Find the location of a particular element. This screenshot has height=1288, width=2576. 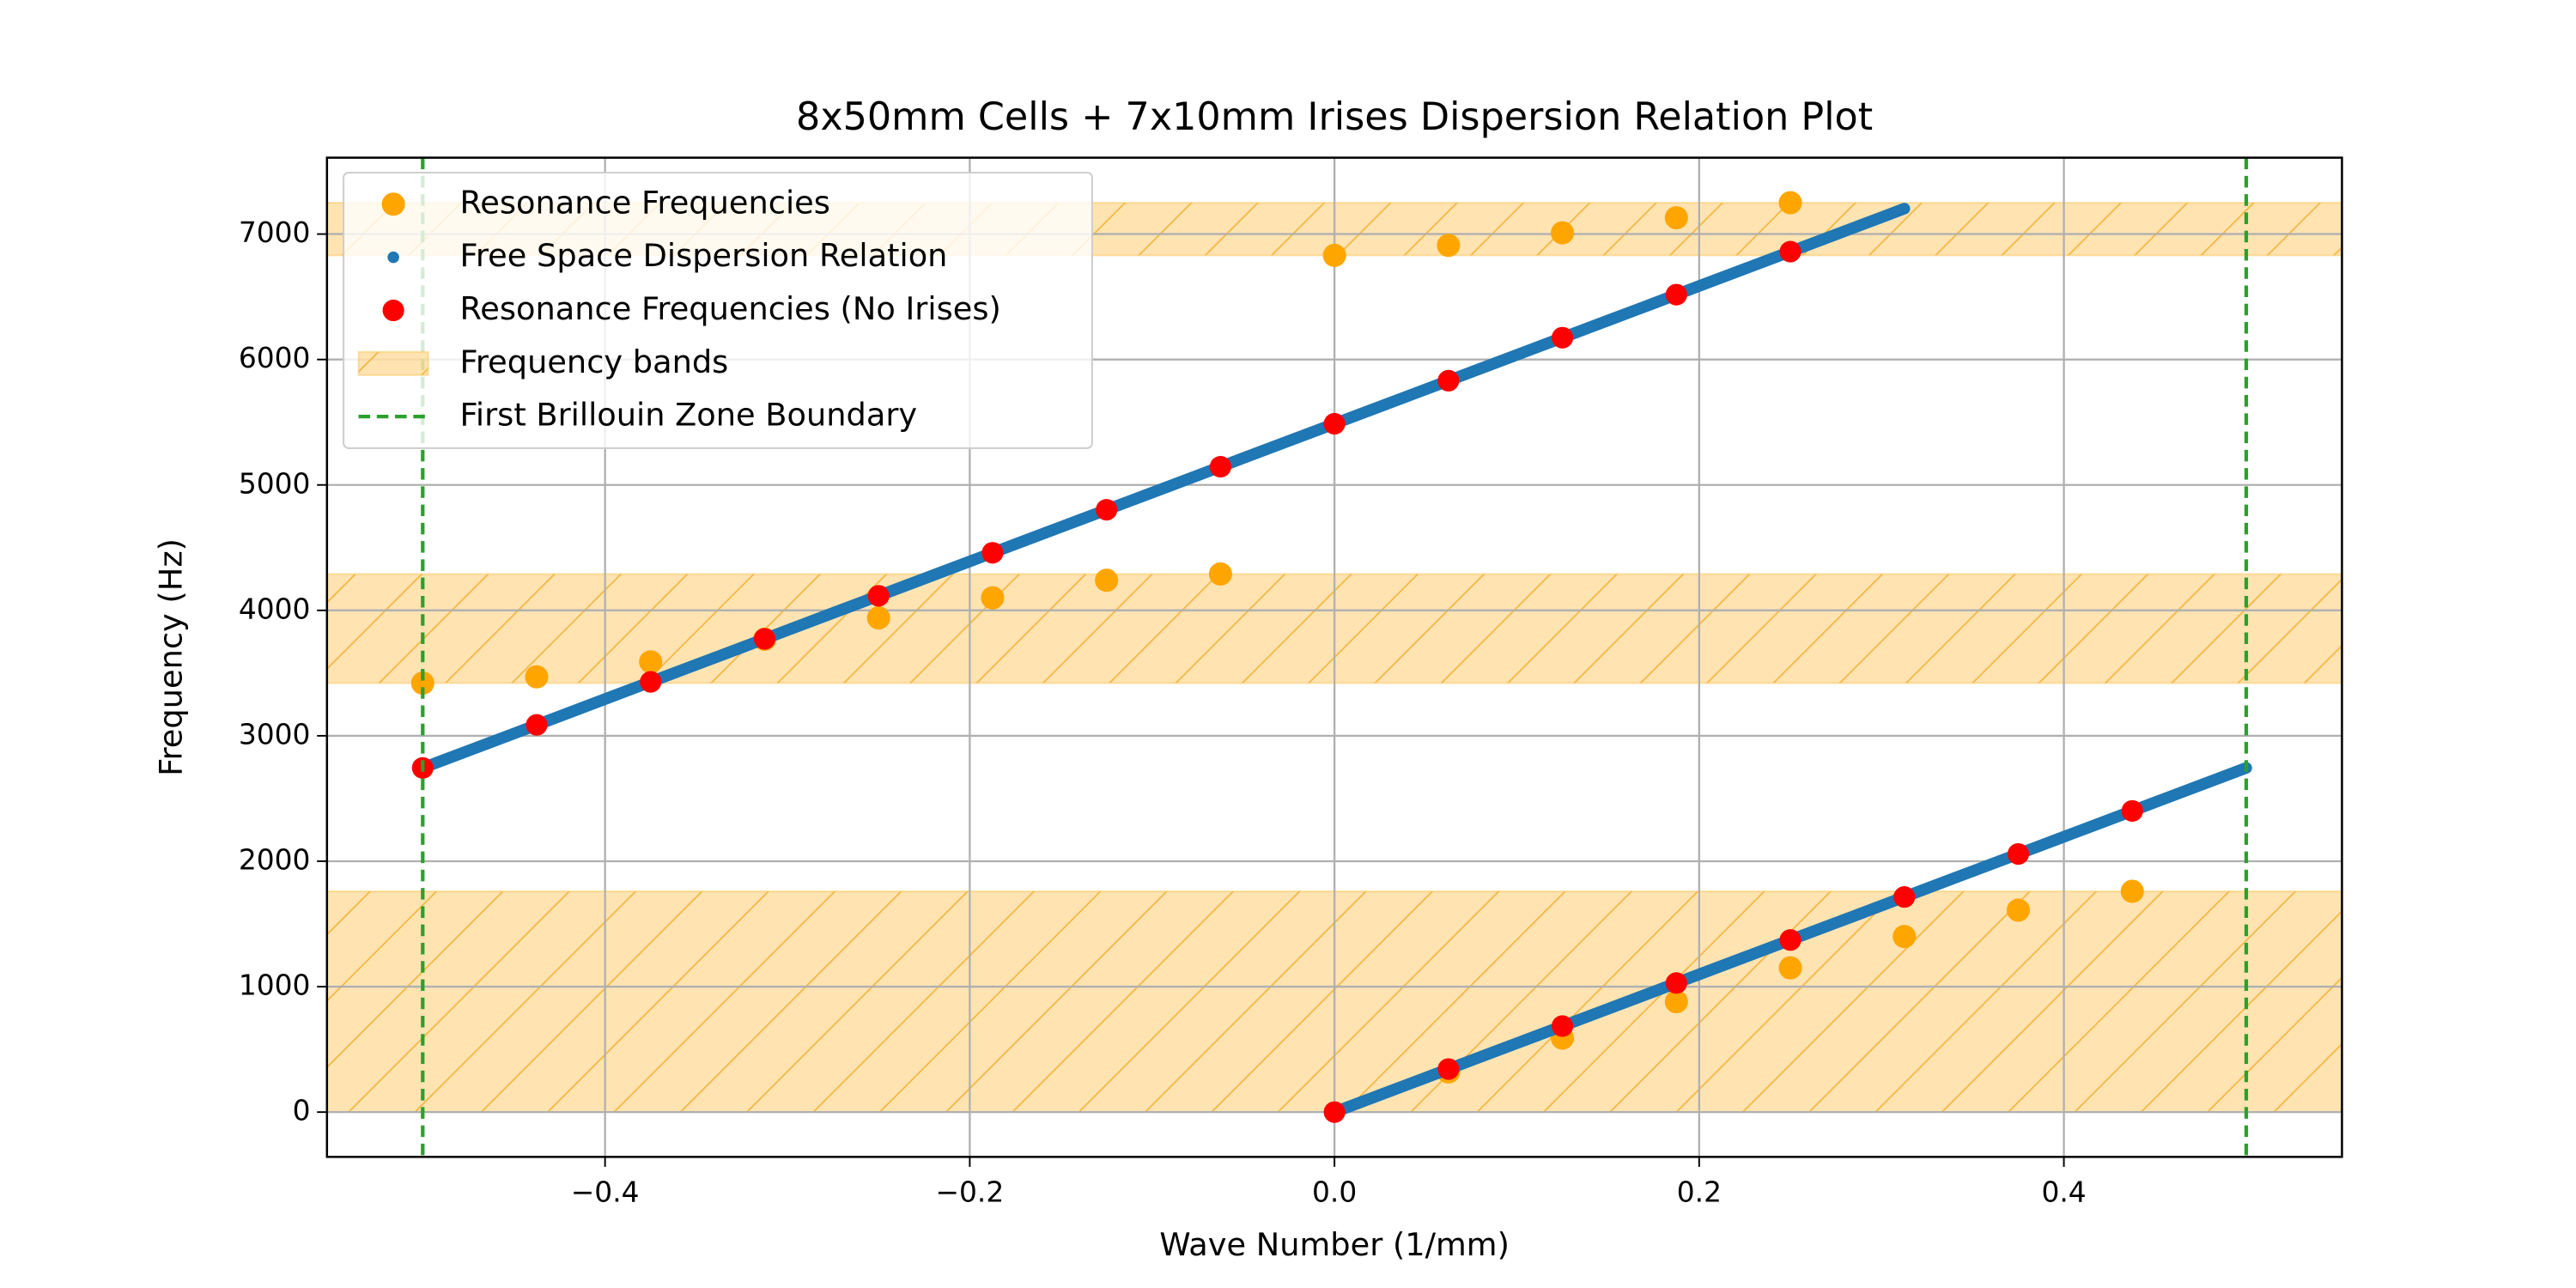

legend-box is located at coordinates (718, 311).